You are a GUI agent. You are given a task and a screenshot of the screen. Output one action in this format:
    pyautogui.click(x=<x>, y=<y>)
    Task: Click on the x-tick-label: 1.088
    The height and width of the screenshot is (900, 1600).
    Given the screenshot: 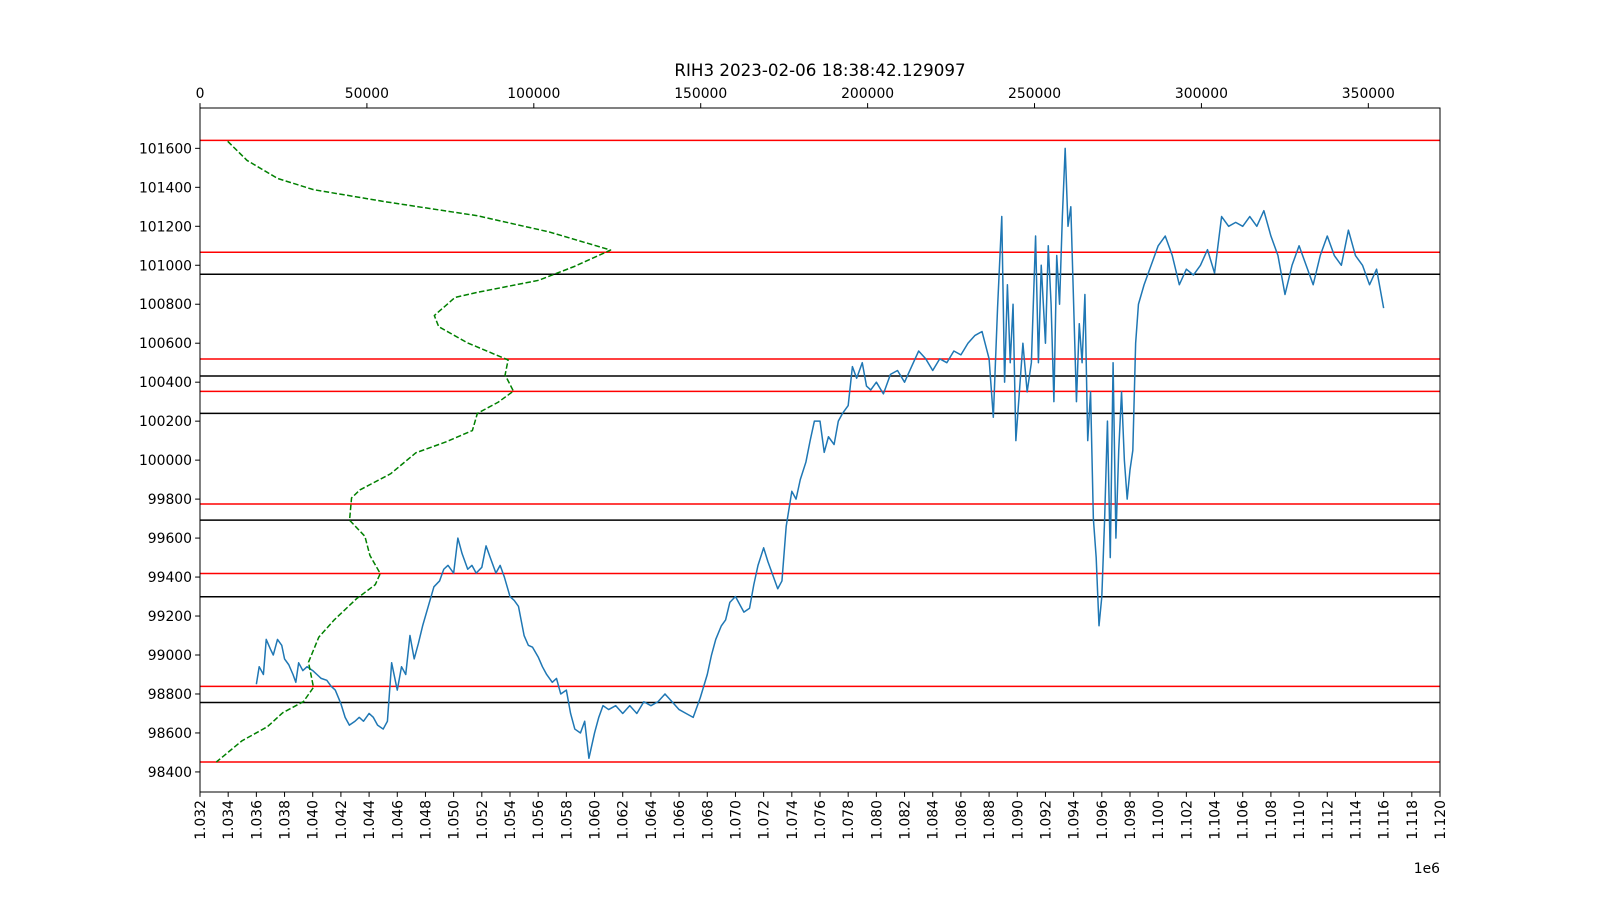 What is the action you would take?
    pyautogui.click(x=990, y=820)
    